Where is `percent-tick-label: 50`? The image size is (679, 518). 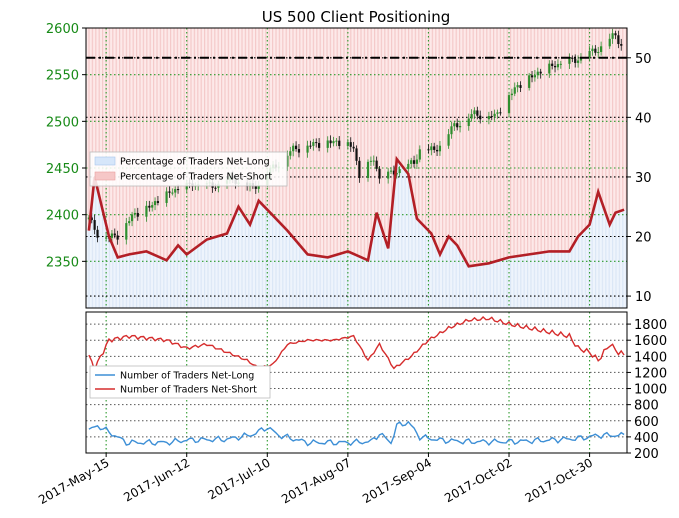 percent-tick-label: 50 is located at coordinates (643, 59).